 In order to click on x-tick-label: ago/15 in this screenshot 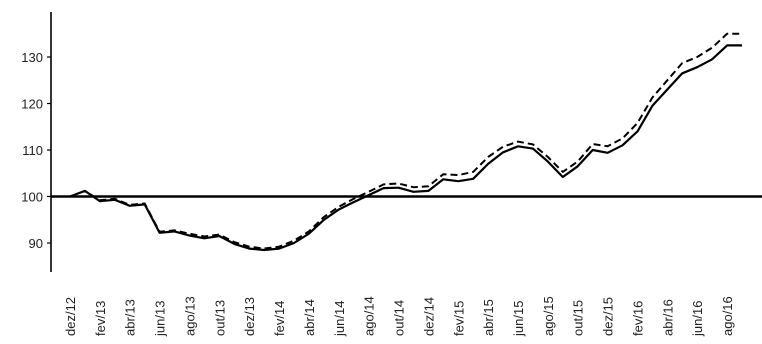, I will do `click(548, 316)`.